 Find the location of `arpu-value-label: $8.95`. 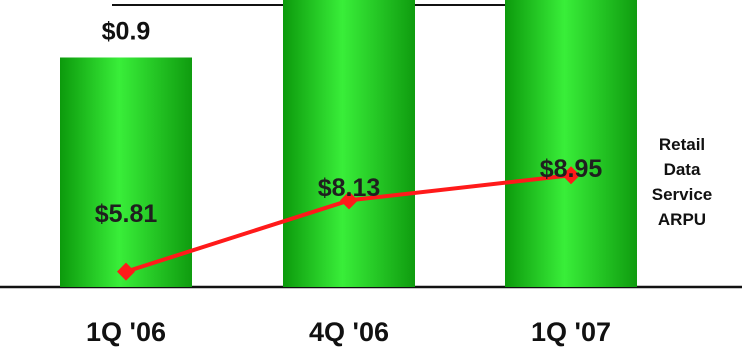

arpu-value-label: $8.95 is located at coordinates (571, 169).